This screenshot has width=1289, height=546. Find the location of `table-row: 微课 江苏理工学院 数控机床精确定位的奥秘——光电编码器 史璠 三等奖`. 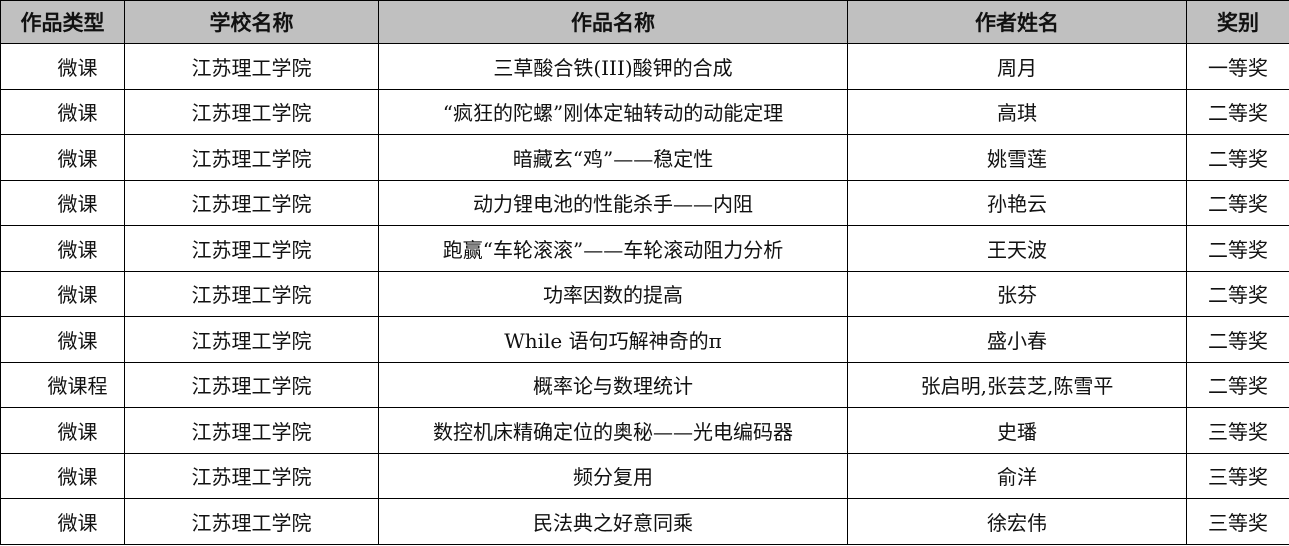

table-row: 微课 江苏理工学院 数控机床精确定位的奥秘——光电编码器 史璠 三等奖 is located at coordinates (644, 430).